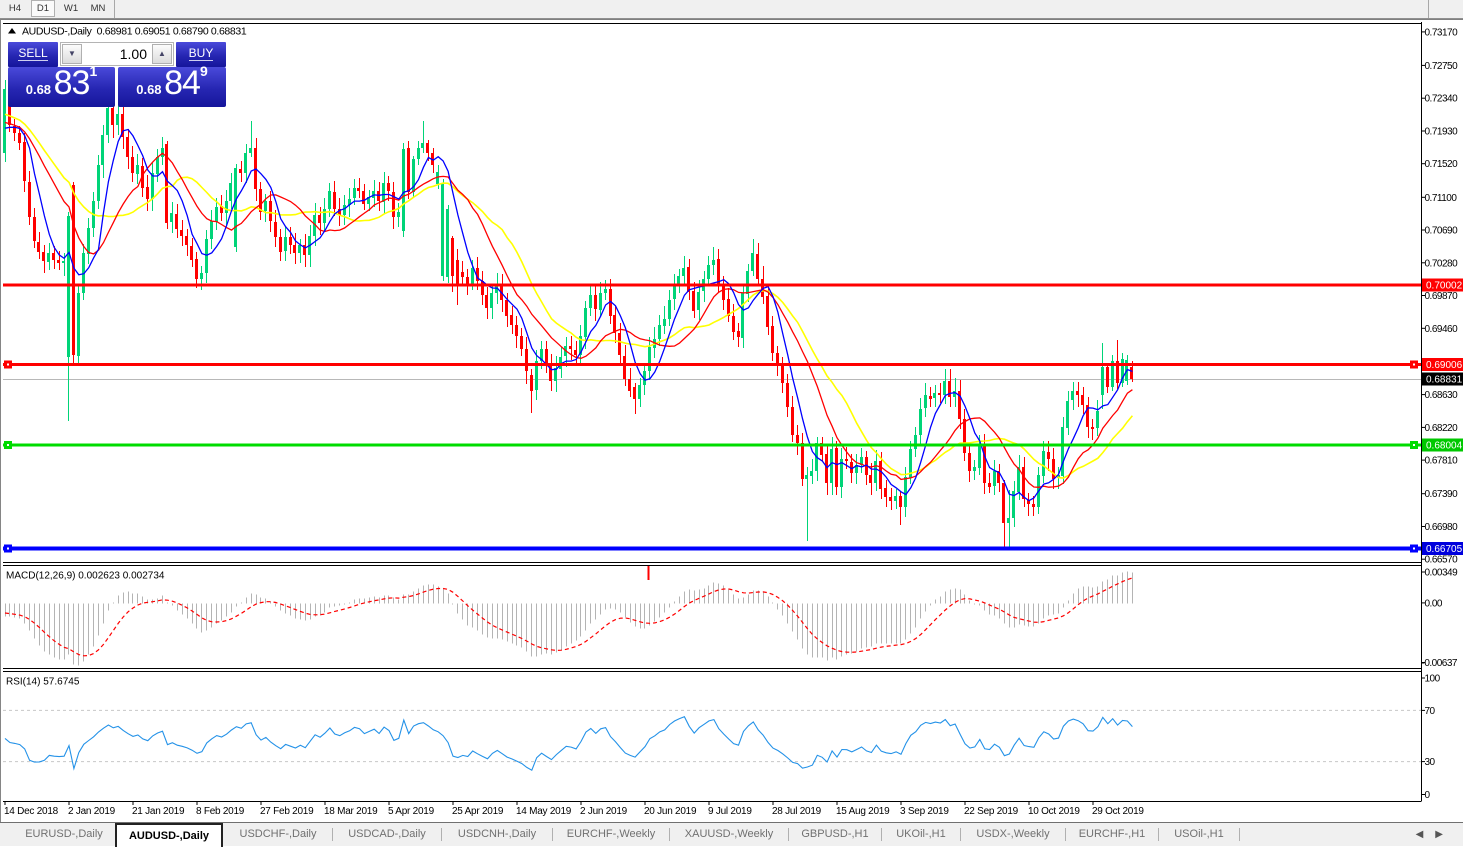 This screenshot has width=1463, height=847. I want to click on svg-text: 10 Oct 2019, so click(1054, 811).